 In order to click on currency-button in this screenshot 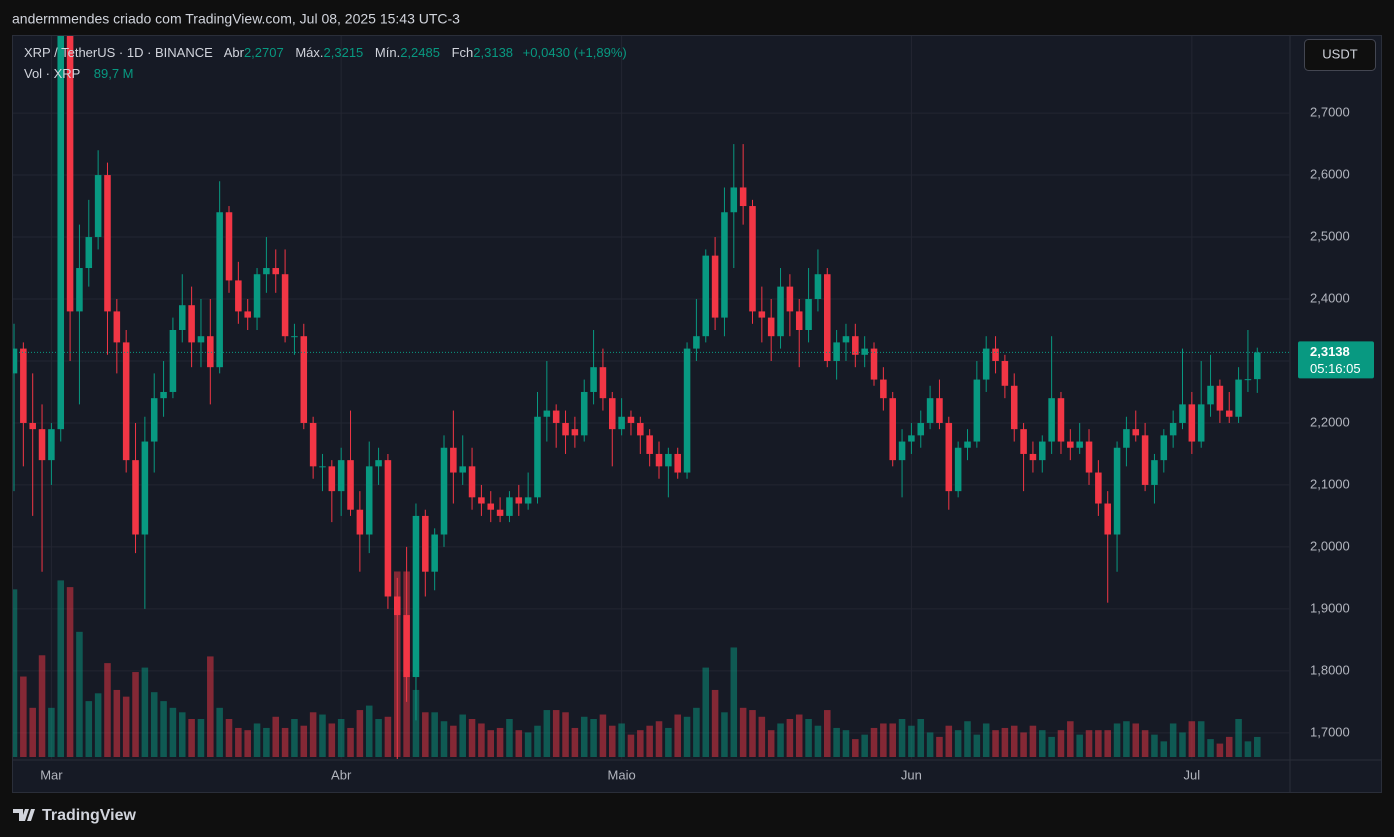, I will do `click(1340, 55)`.